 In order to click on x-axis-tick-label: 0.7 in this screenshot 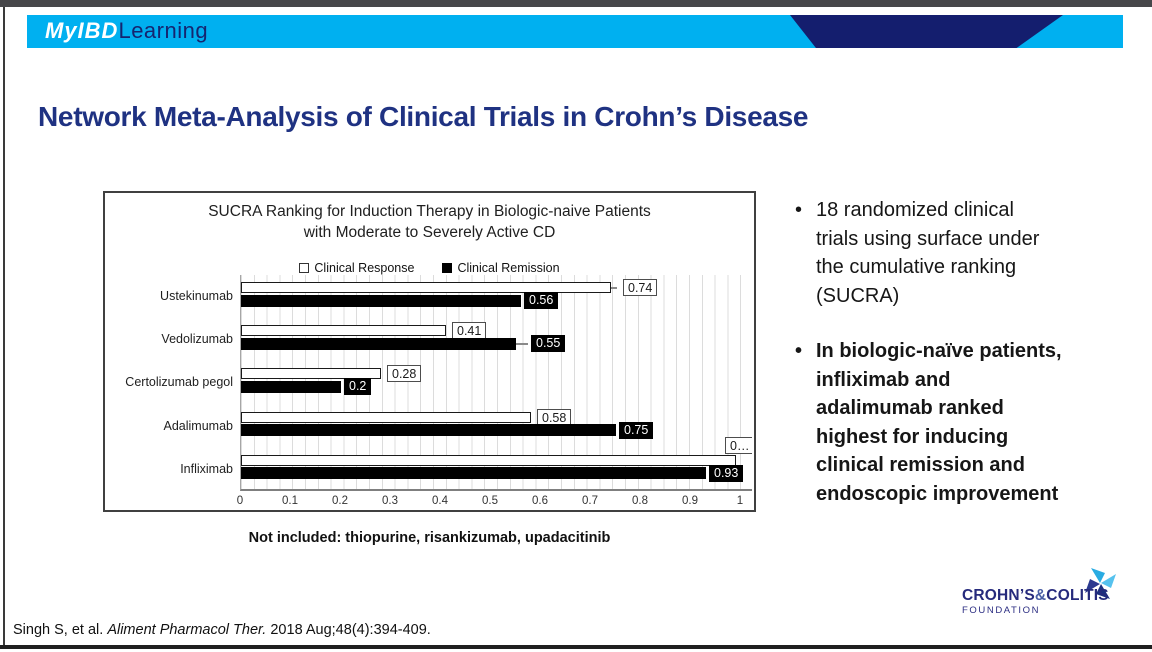, I will do `click(590, 501)`.